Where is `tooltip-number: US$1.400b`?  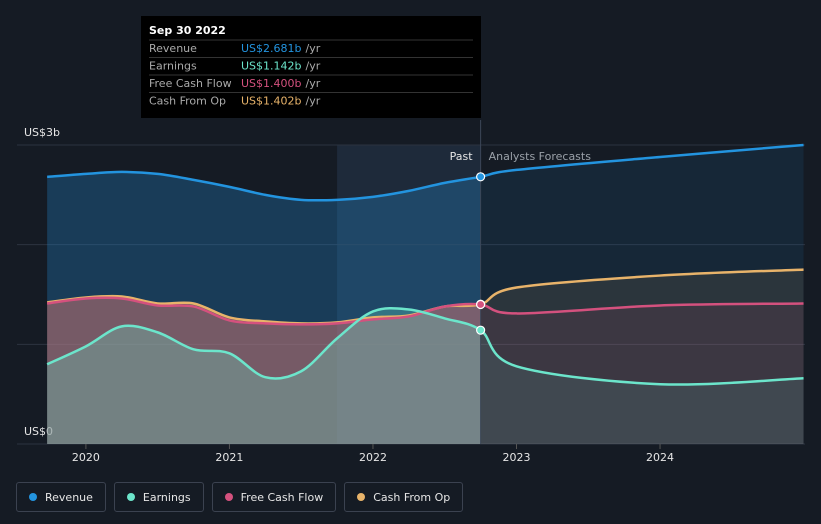
tooltip-number: US$1.400b is located at coordinates (271, 83).